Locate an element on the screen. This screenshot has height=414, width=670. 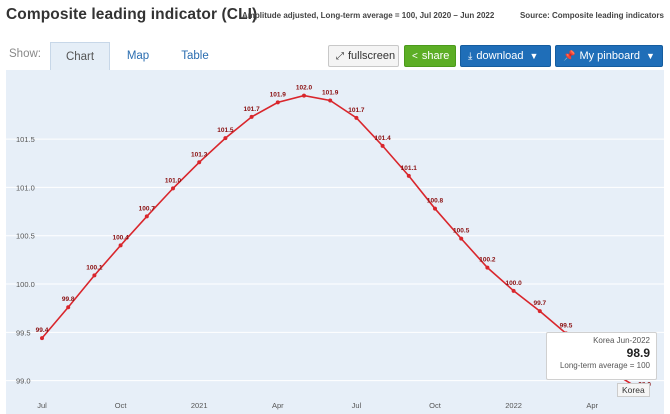
pinboard-button: 📌 My pinboard ▼ is located at coordinates (609, 56).